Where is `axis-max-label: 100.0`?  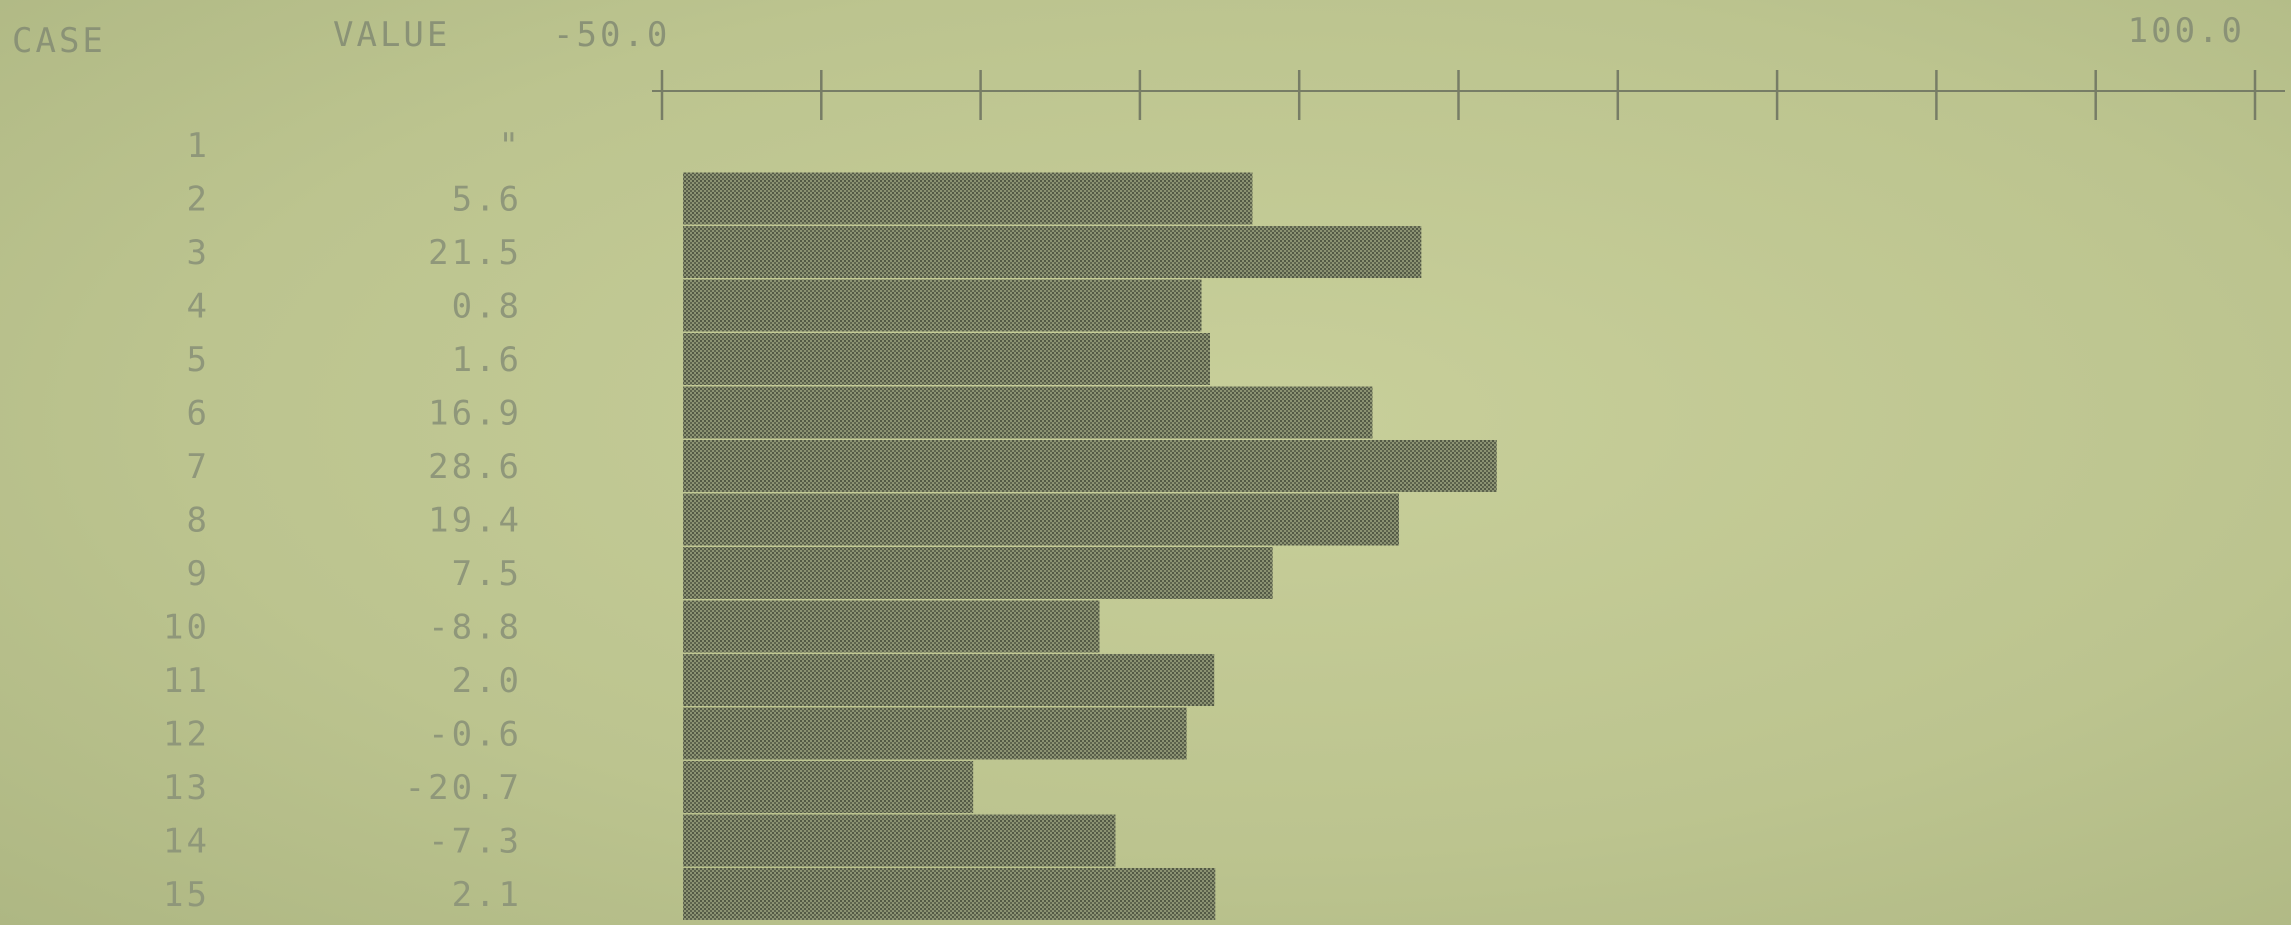
axis-max-label: 100.0 is located at coordinates (2186, 31).